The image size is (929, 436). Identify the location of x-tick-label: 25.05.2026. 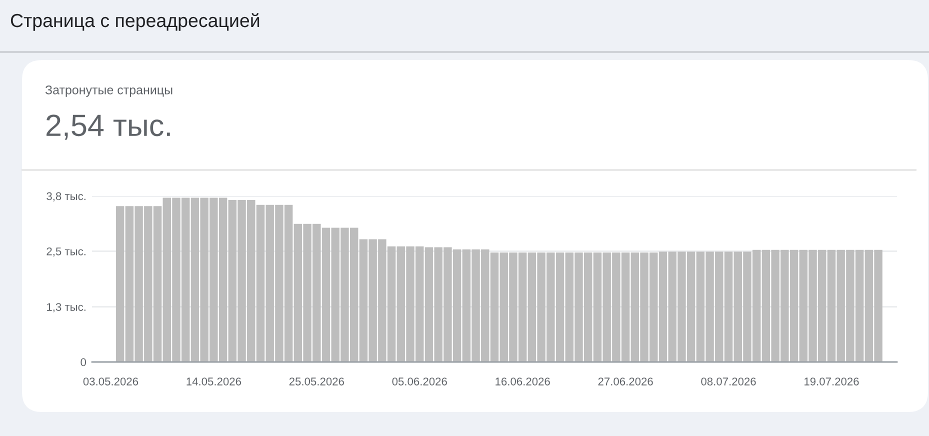
(316, 382).